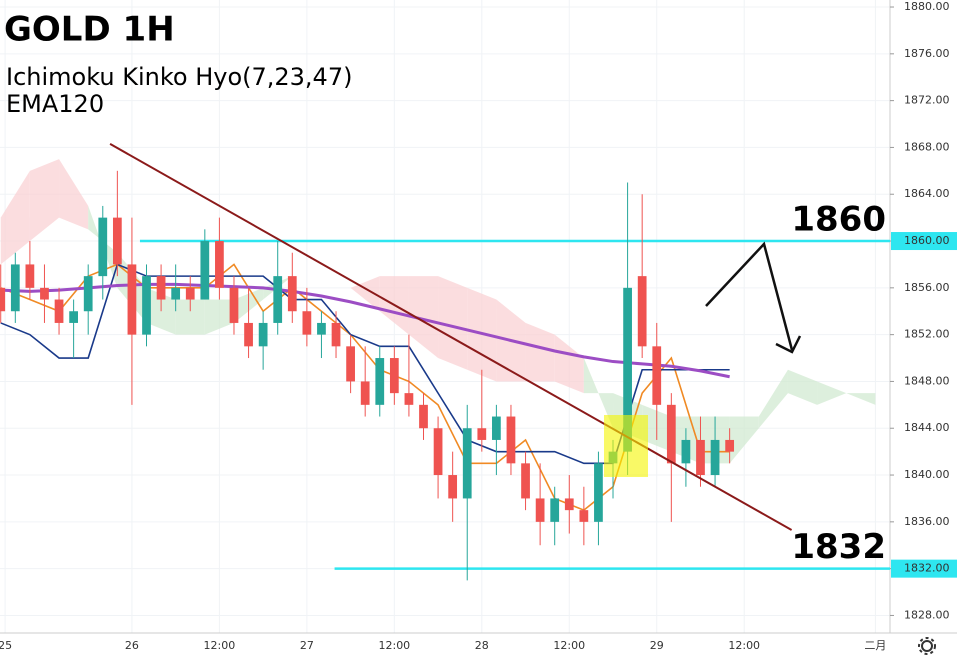  What do you see at coordinates (788, 344) in the screenshot?
I see `arrow-head` at bounding box center [788, 344].